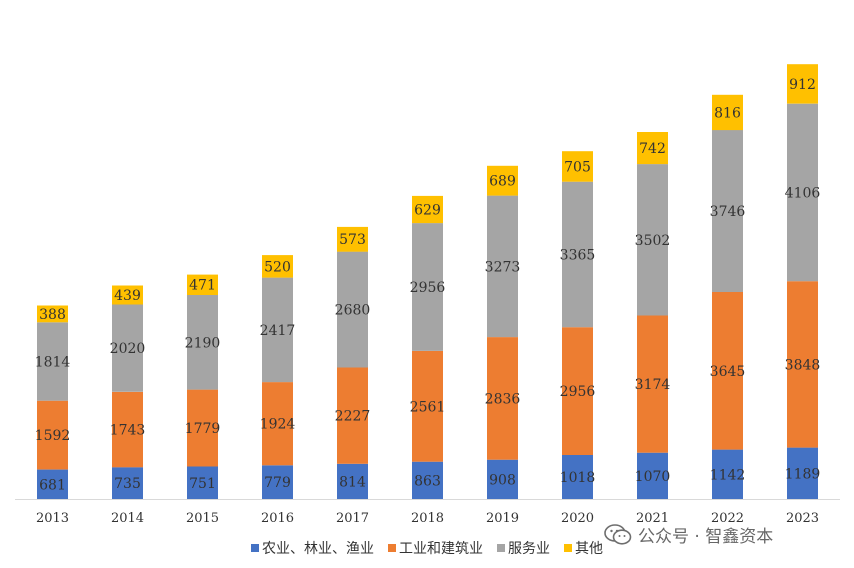  I want to click on bar-segment-other-2022, so click(727, 112).